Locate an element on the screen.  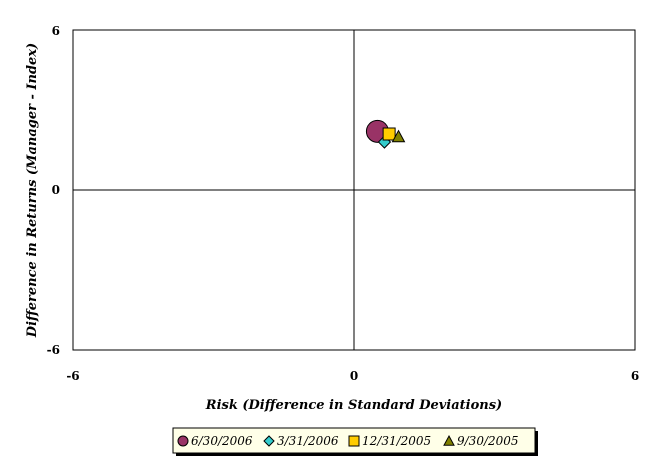
data-points is located at coordinates (385, 134).